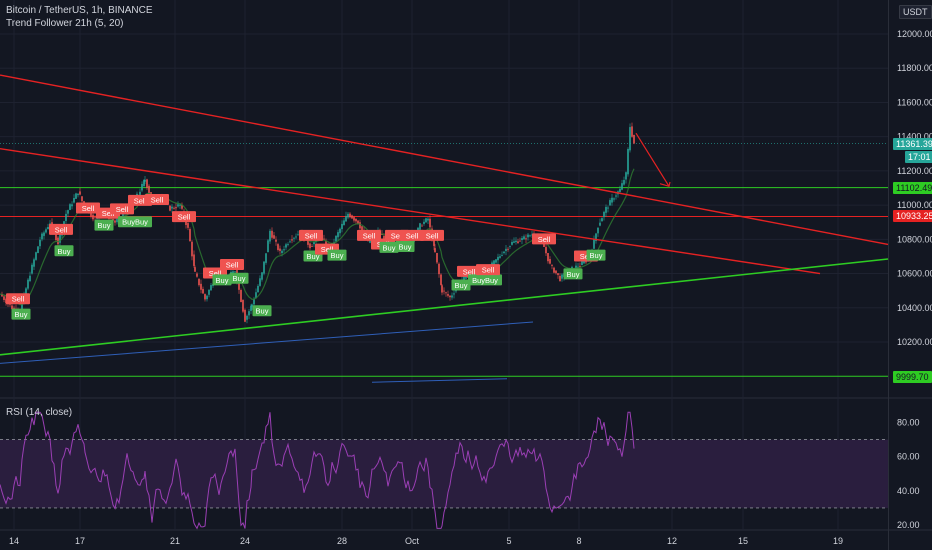 Image resolution: width=932 pixels, height=550 pixels. What do you see at coordinates (912, 377) in the screenshot?
I see `bottom-level-tag: 9999.70` at bounding box center [912, 377].